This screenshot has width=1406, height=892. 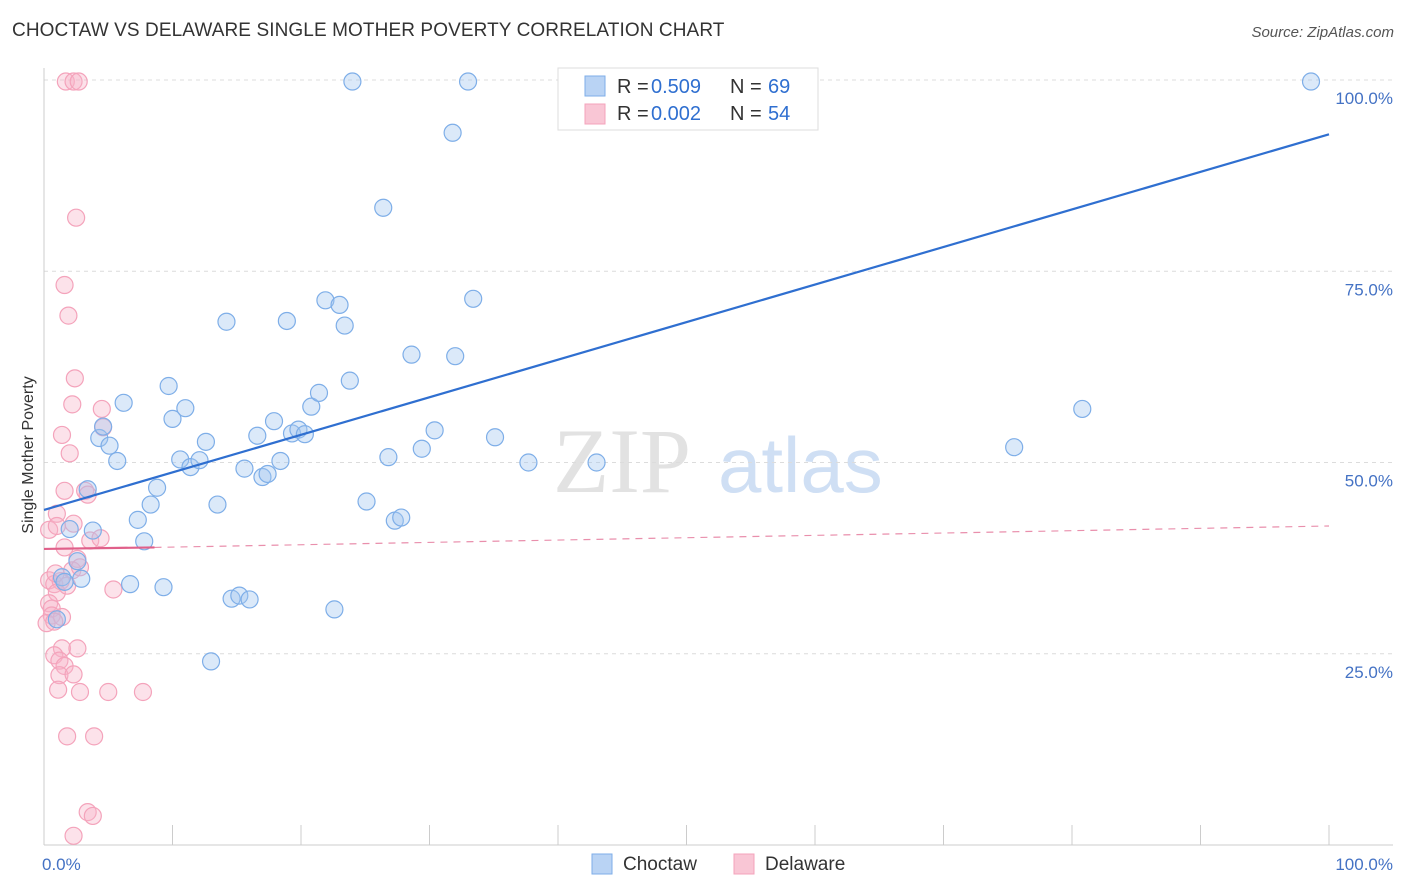 I want to click on delaware-points, so click(x=95, y=458).